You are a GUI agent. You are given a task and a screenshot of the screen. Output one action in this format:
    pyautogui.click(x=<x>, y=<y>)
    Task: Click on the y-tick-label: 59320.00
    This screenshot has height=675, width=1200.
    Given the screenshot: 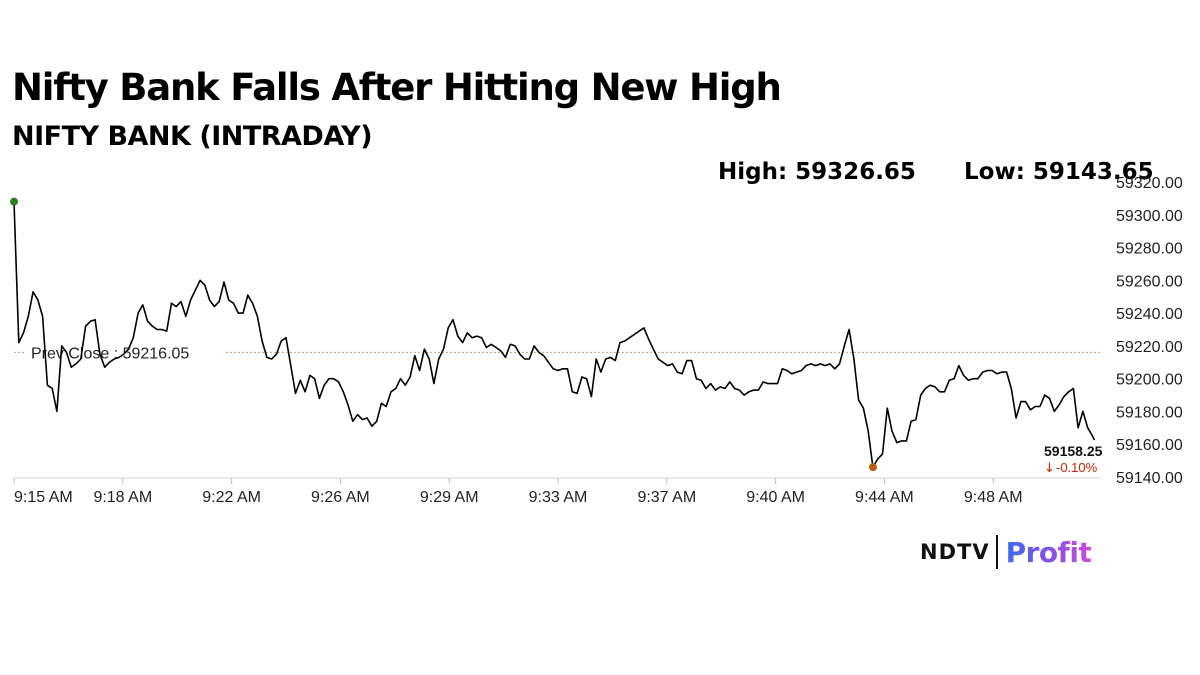 What is the action you would take?
    pyautogui.click(x=1149, y=183)
    